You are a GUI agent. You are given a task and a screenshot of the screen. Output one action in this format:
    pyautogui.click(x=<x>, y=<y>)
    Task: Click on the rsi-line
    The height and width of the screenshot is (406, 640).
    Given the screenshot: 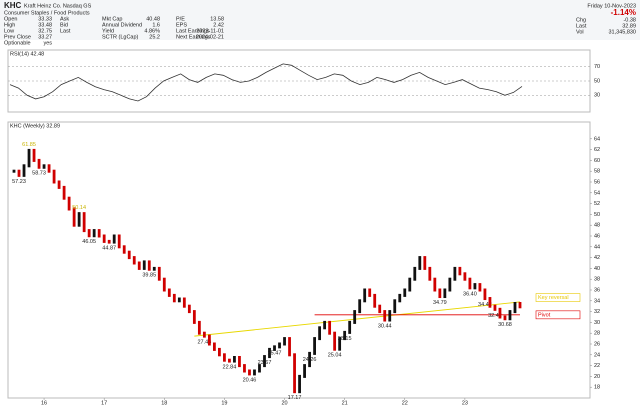 What is the action you would take?
    pyautogui.click(x=266, y=82)
    